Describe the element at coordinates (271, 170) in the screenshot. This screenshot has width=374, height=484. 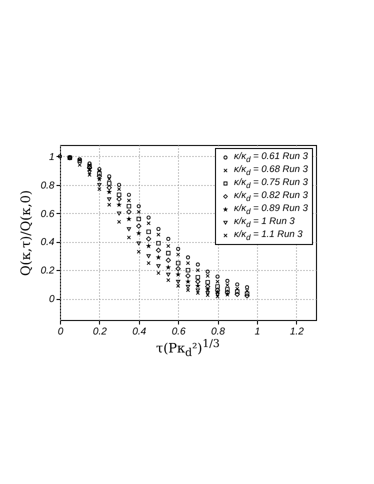
I see `legend-label: κ/κ$_{d}$ = 0.68 Run 3` at that location.